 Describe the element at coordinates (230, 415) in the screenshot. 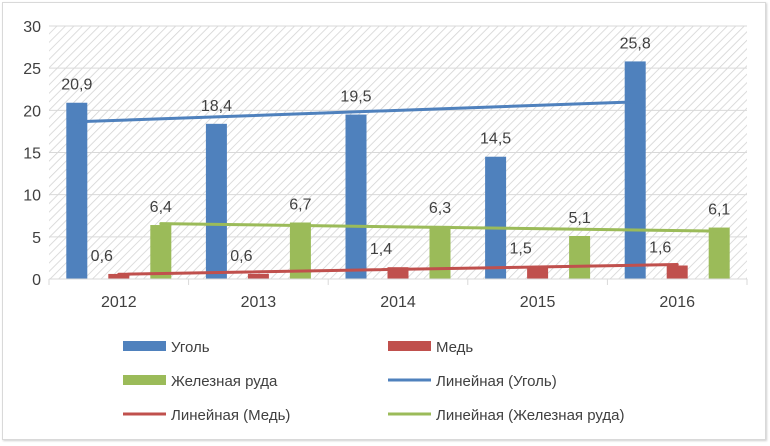

I see `legend-label: Линейная (Медь)` at that location.